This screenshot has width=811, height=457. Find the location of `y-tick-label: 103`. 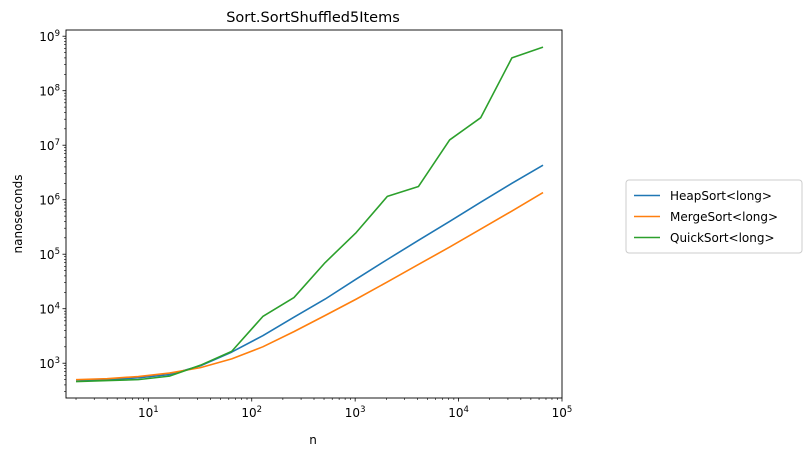

y-tick-label: 103 is located at coordinates (49, 363).